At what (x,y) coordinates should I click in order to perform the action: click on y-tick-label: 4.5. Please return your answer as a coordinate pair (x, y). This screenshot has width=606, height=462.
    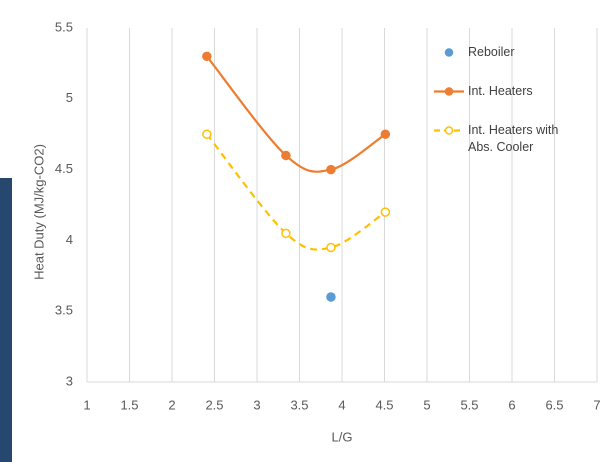
    Looking at the image, I should click on (64, 168).